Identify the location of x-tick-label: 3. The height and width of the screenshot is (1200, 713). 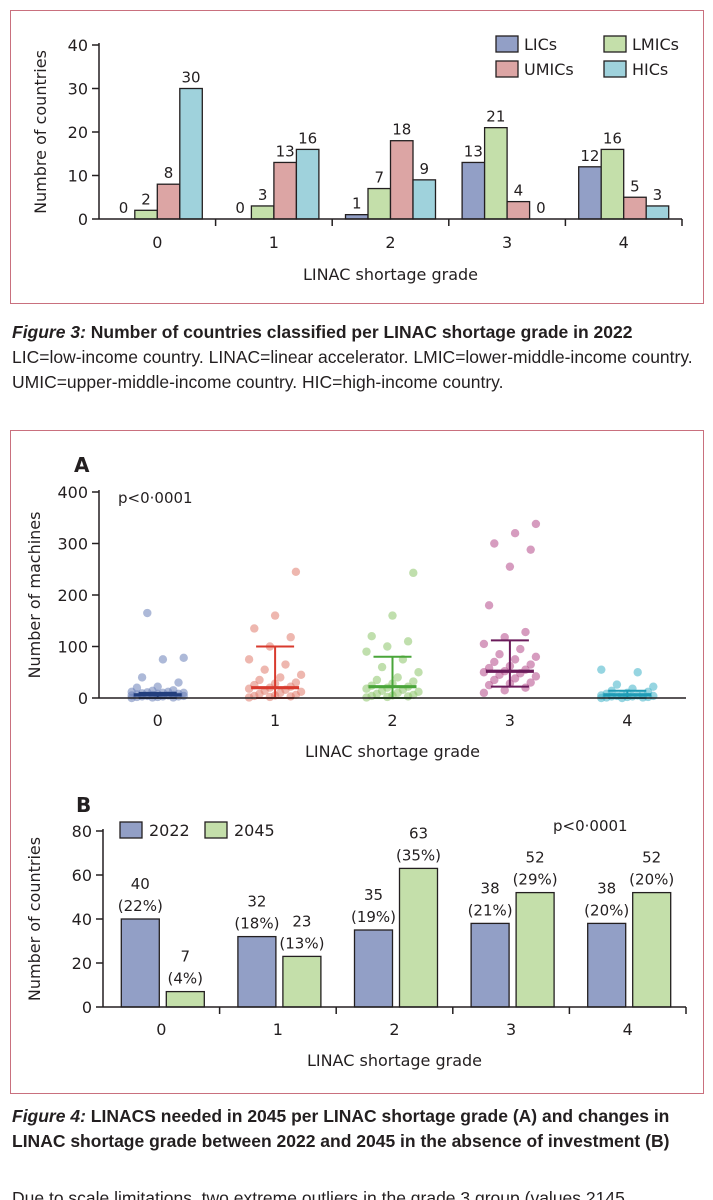
(507, 242).